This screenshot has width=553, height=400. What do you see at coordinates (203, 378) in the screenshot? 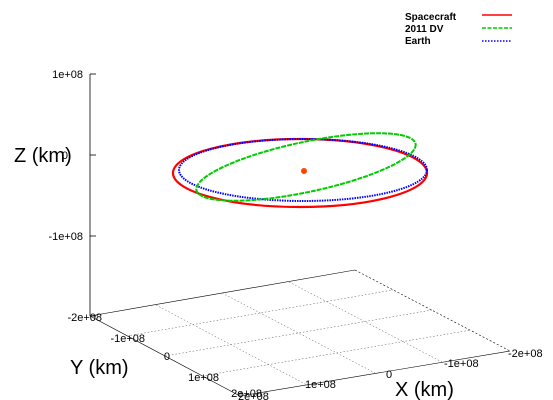
I see `y-tick-label: 1e+08` at bounding box center [203, 378].